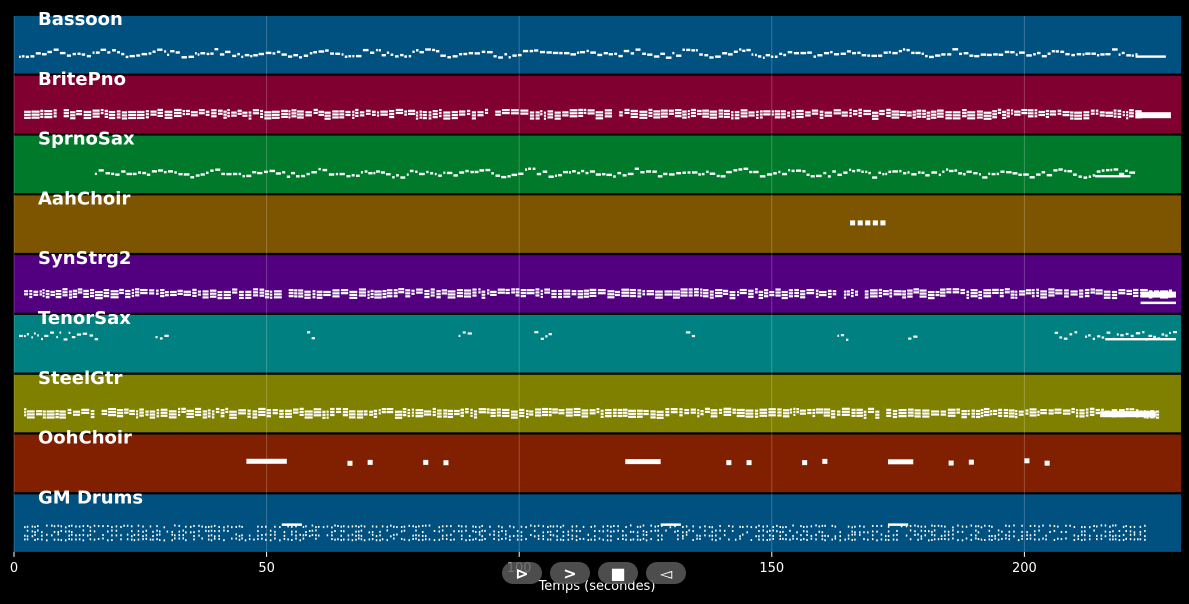 The image size is (1189, 604). Describe the element at coordinates (666, 573) in the screenshot. I see `back-button: ◅` at that location.